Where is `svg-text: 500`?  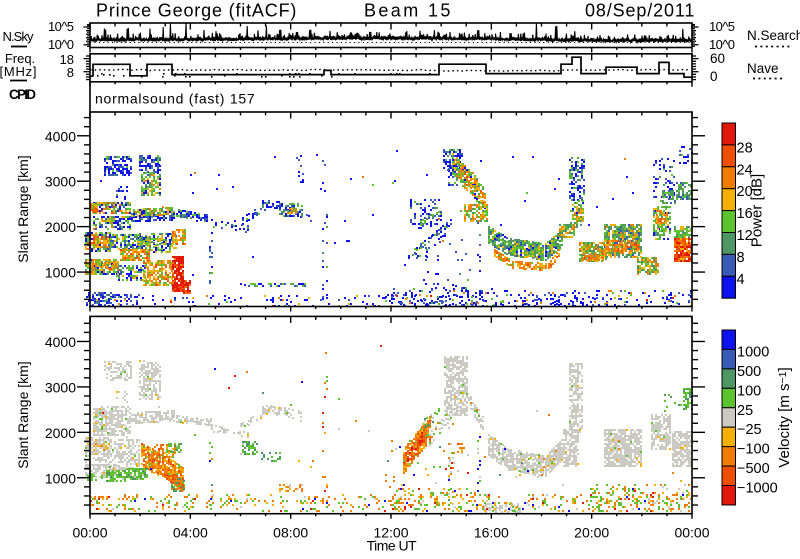 svg-text: 500 is located at coordinates (749, 372).